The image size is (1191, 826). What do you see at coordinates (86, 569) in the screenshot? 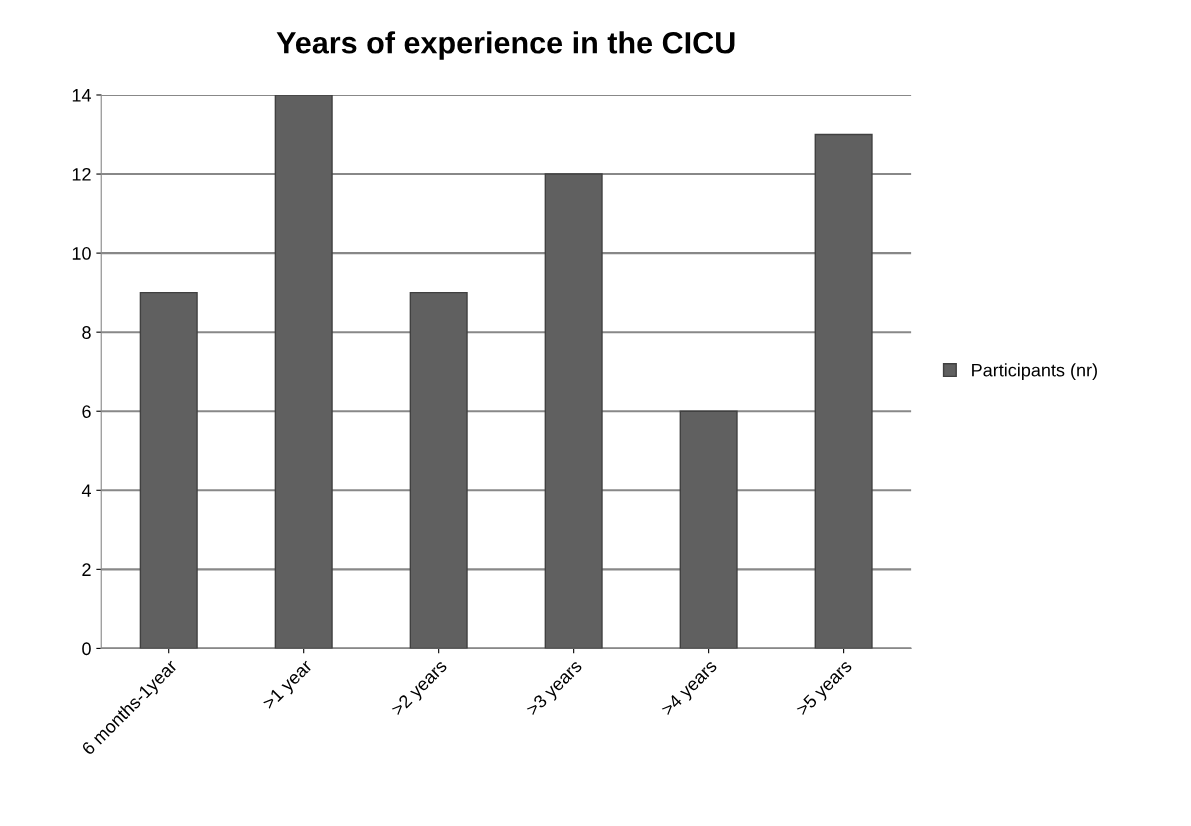
I see `y-tick-label: 2` at bounding box center [86, 569].